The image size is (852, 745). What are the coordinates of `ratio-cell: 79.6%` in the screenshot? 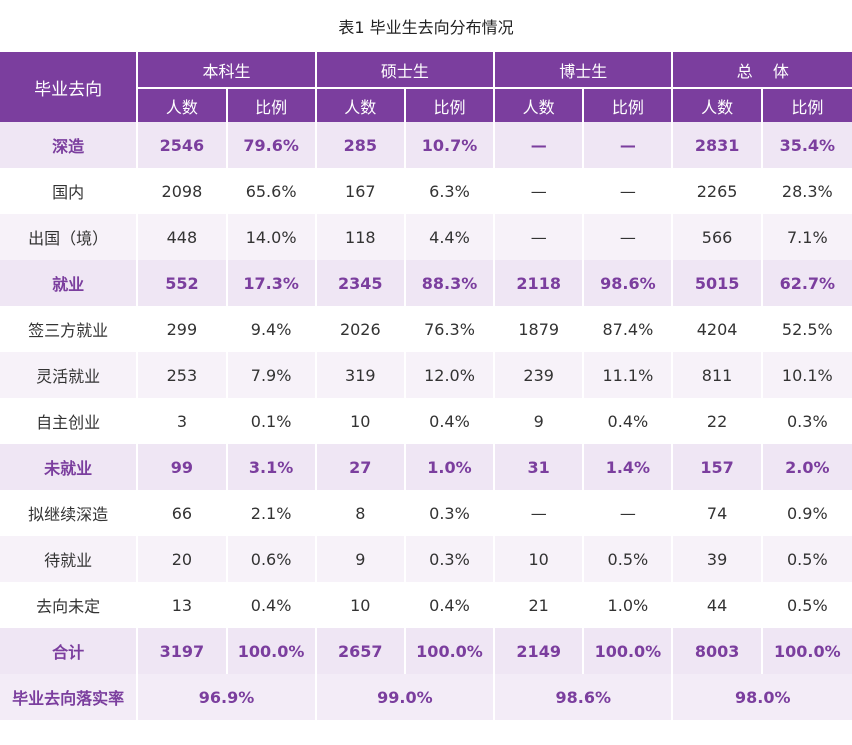 It's located at (272, 145).